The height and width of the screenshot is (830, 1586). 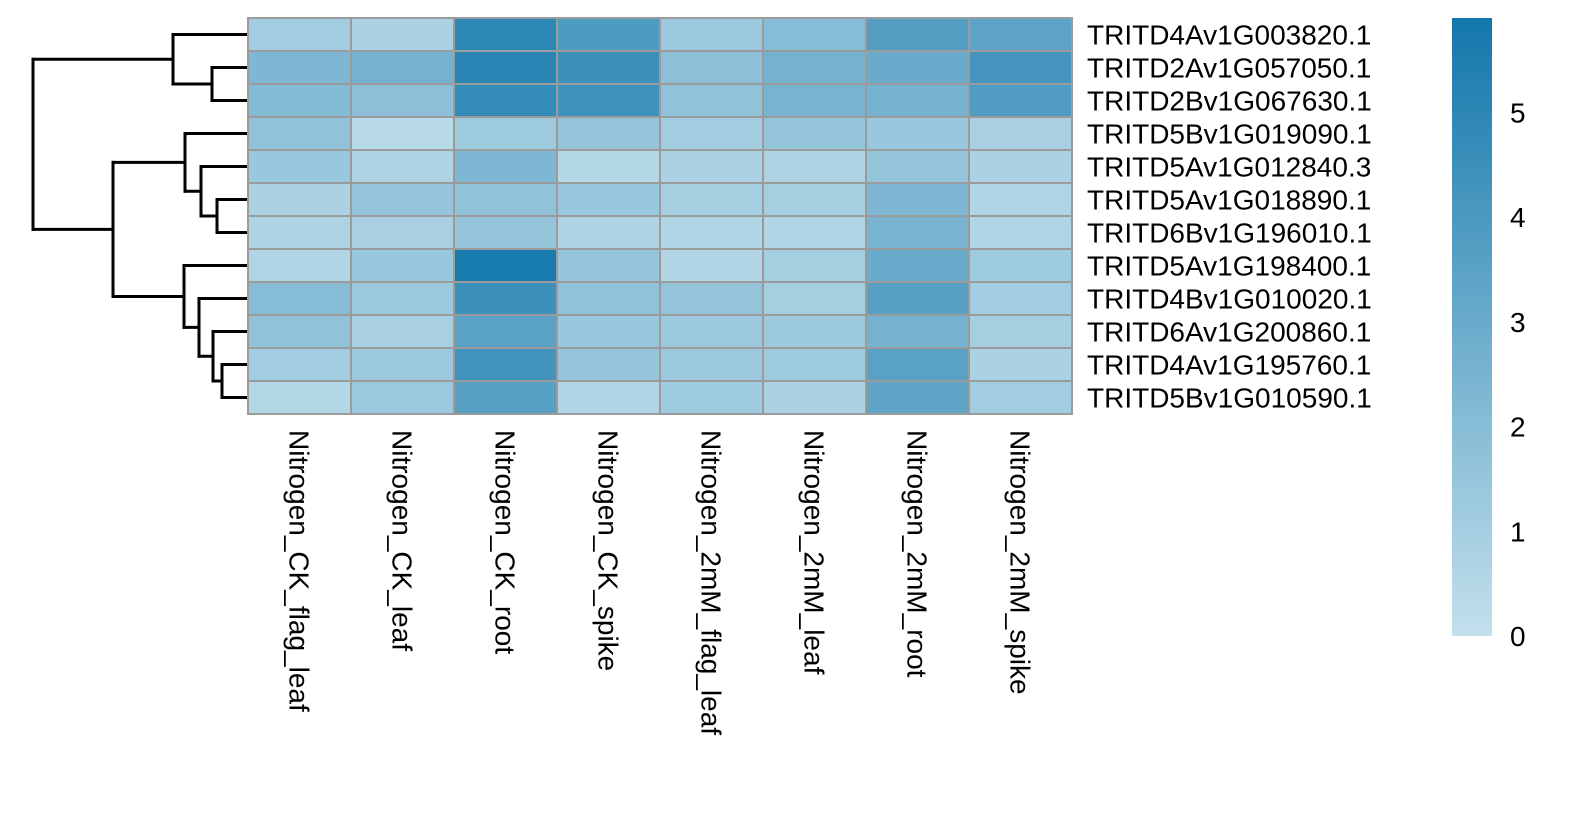 I want to click on column-label: Nitrogen_CK_leaf, so click(x=402, y=540).